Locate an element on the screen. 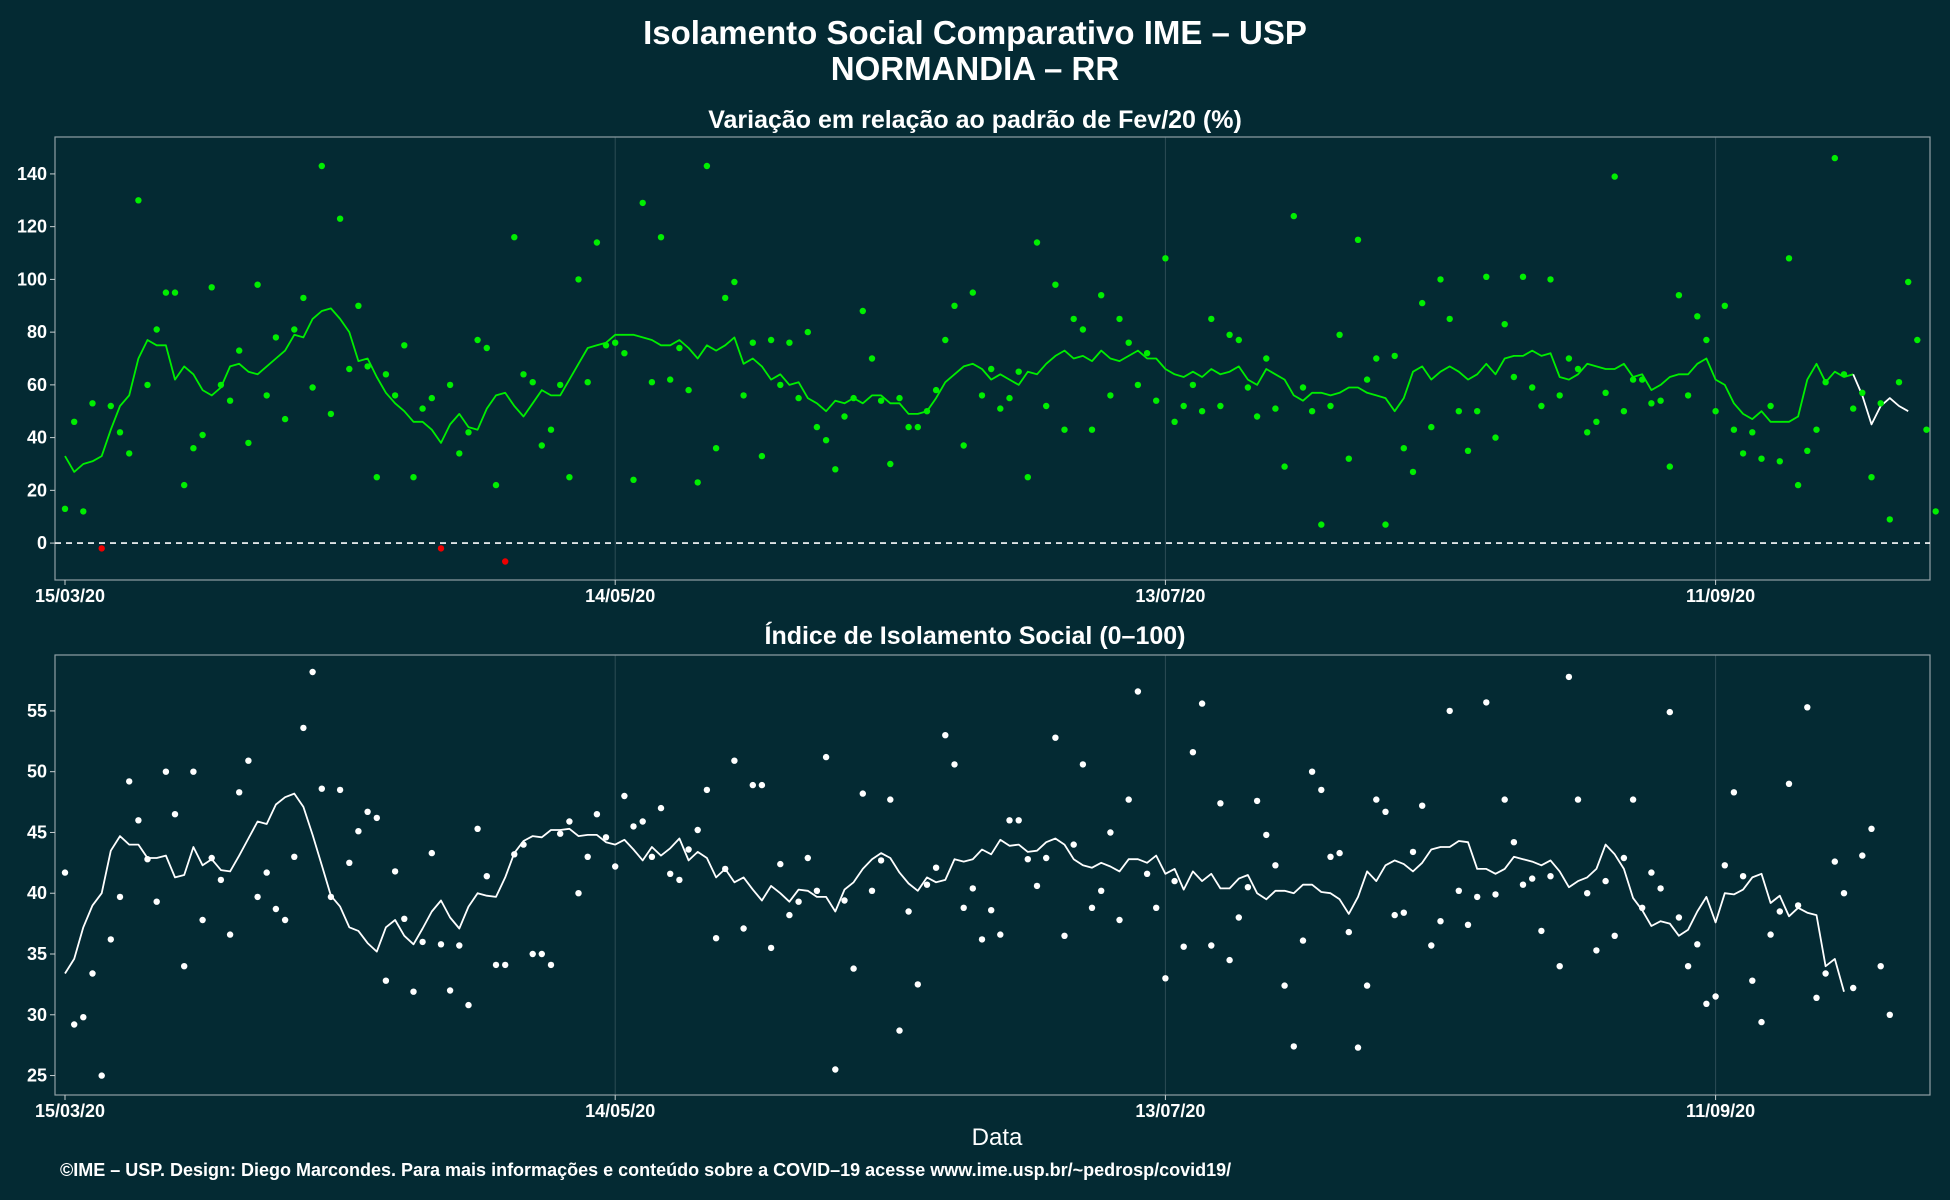  negative-data-point is located at coordinates (441, 548).